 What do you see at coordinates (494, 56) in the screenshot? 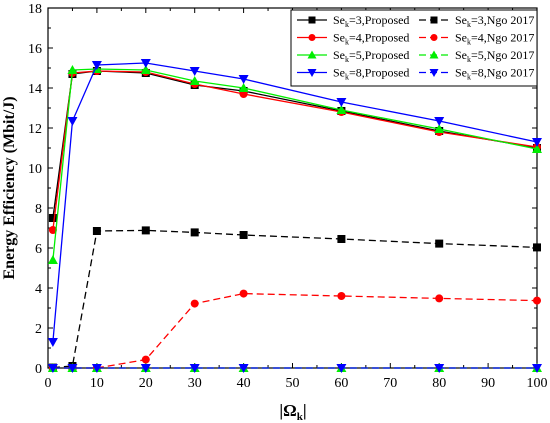
I see `legend-label: Sek=5,Ngo 2017` at bounding box center [494, 56].